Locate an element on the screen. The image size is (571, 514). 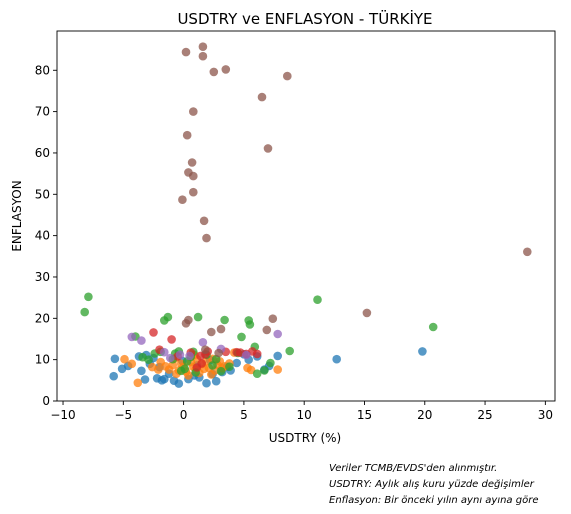
y-axis: 0 10 20 30 40 50 60 70 80 is located at coordinates (46, 235).